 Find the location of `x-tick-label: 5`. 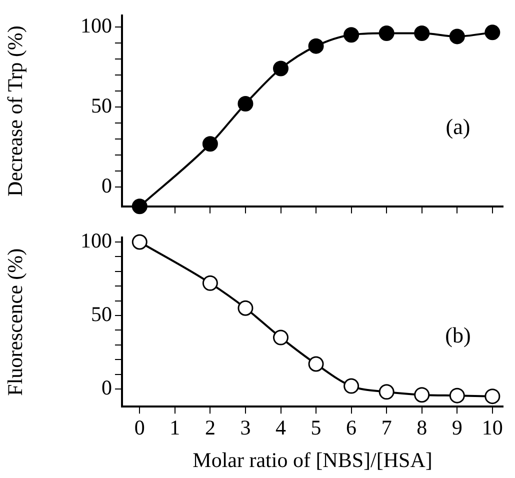

x-tick-label: 5 is located at coordinates (316, 428).